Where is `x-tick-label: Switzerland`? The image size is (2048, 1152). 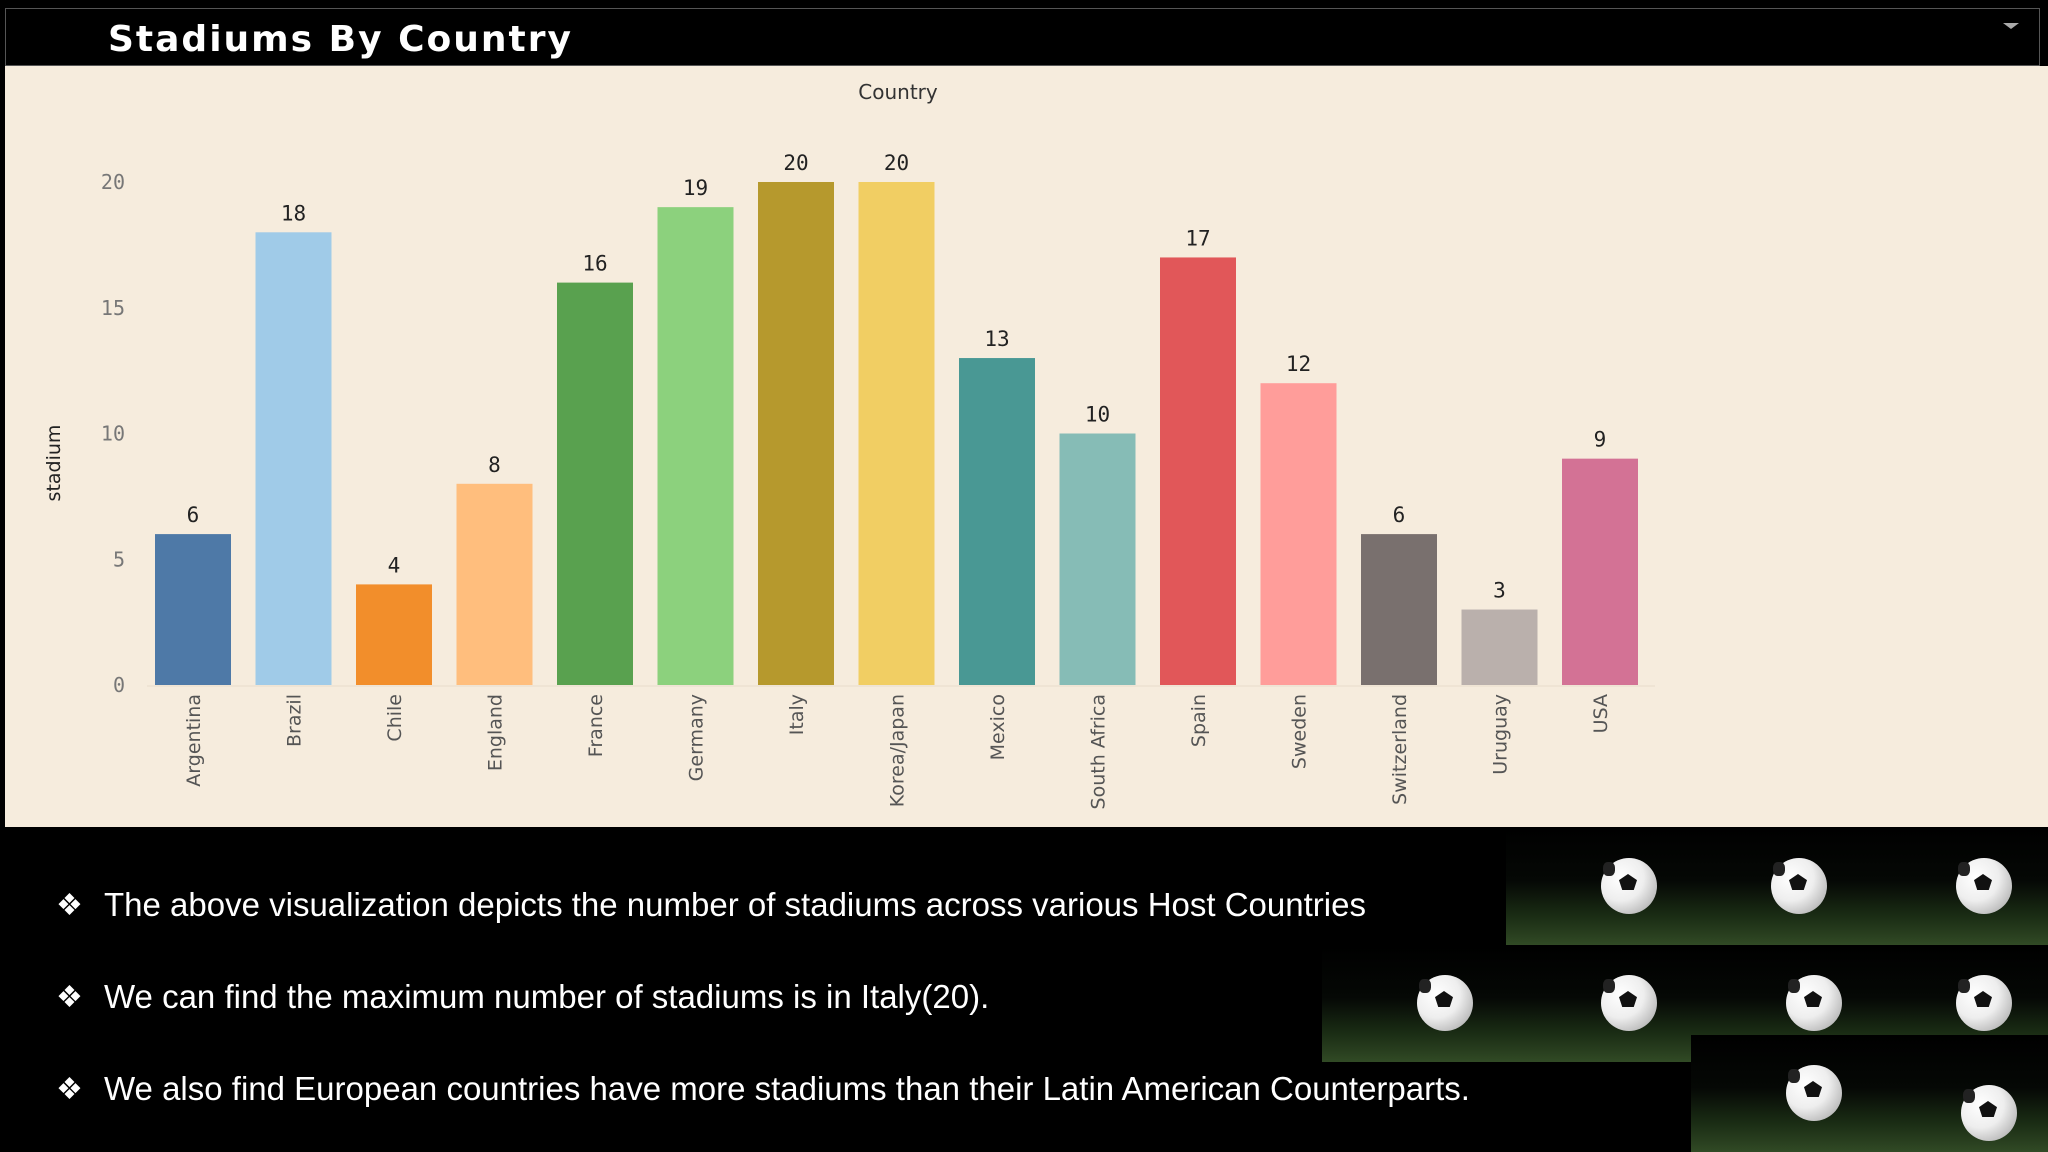 x-tick-label: Switzerland is located at coordinates (1400, 749).